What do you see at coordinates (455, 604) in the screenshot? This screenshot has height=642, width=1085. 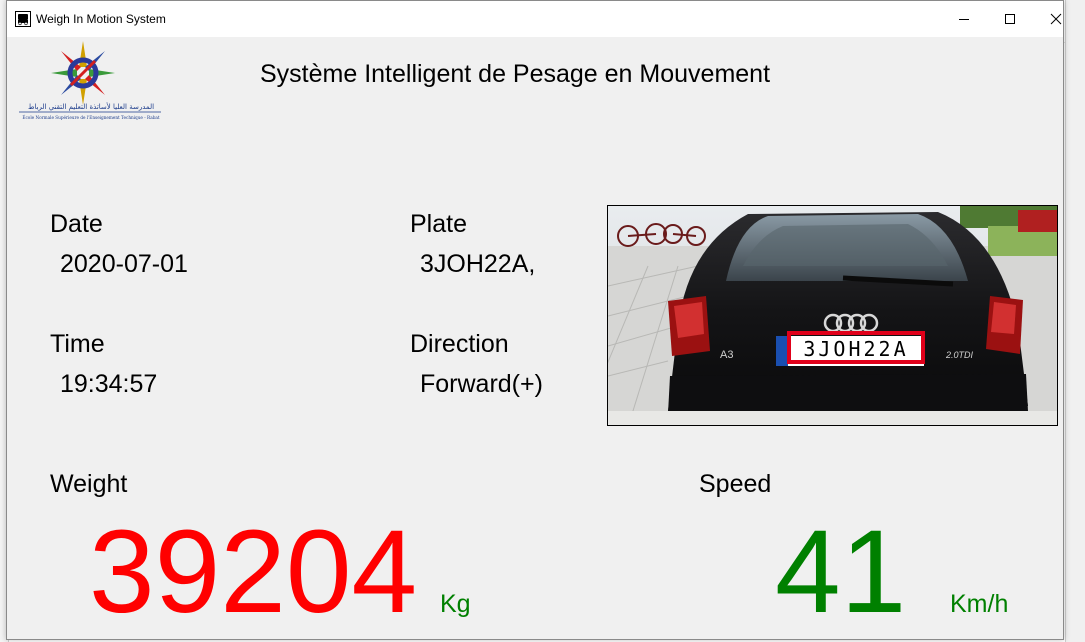 I see `weight-unit: Kg` at bounding box center [455, 604].